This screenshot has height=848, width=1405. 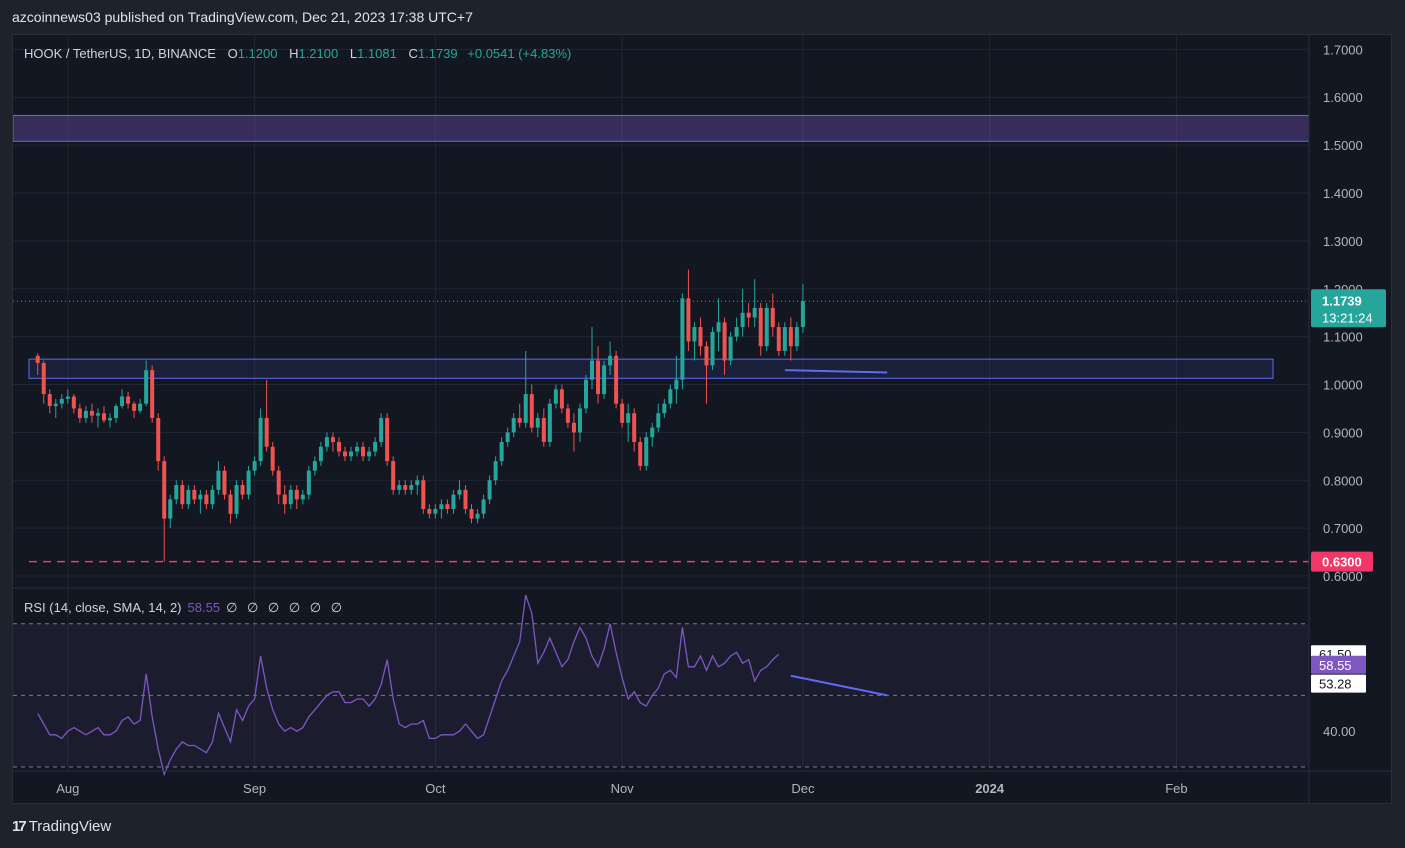 What do you see at coordinates (839, 685) in the screenshot?
I see `rsi-trendline` at bounding box center [839, 685].